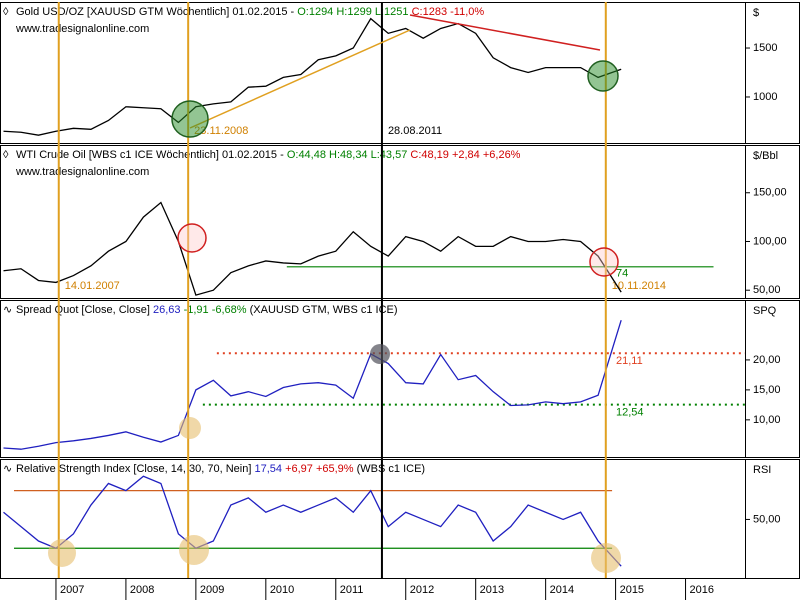 The width and height of the screenshot is (800, 600). Describe the element at coordinates (562, 590) in the screenshot. I see `x-tick-label: 2014` at that location.